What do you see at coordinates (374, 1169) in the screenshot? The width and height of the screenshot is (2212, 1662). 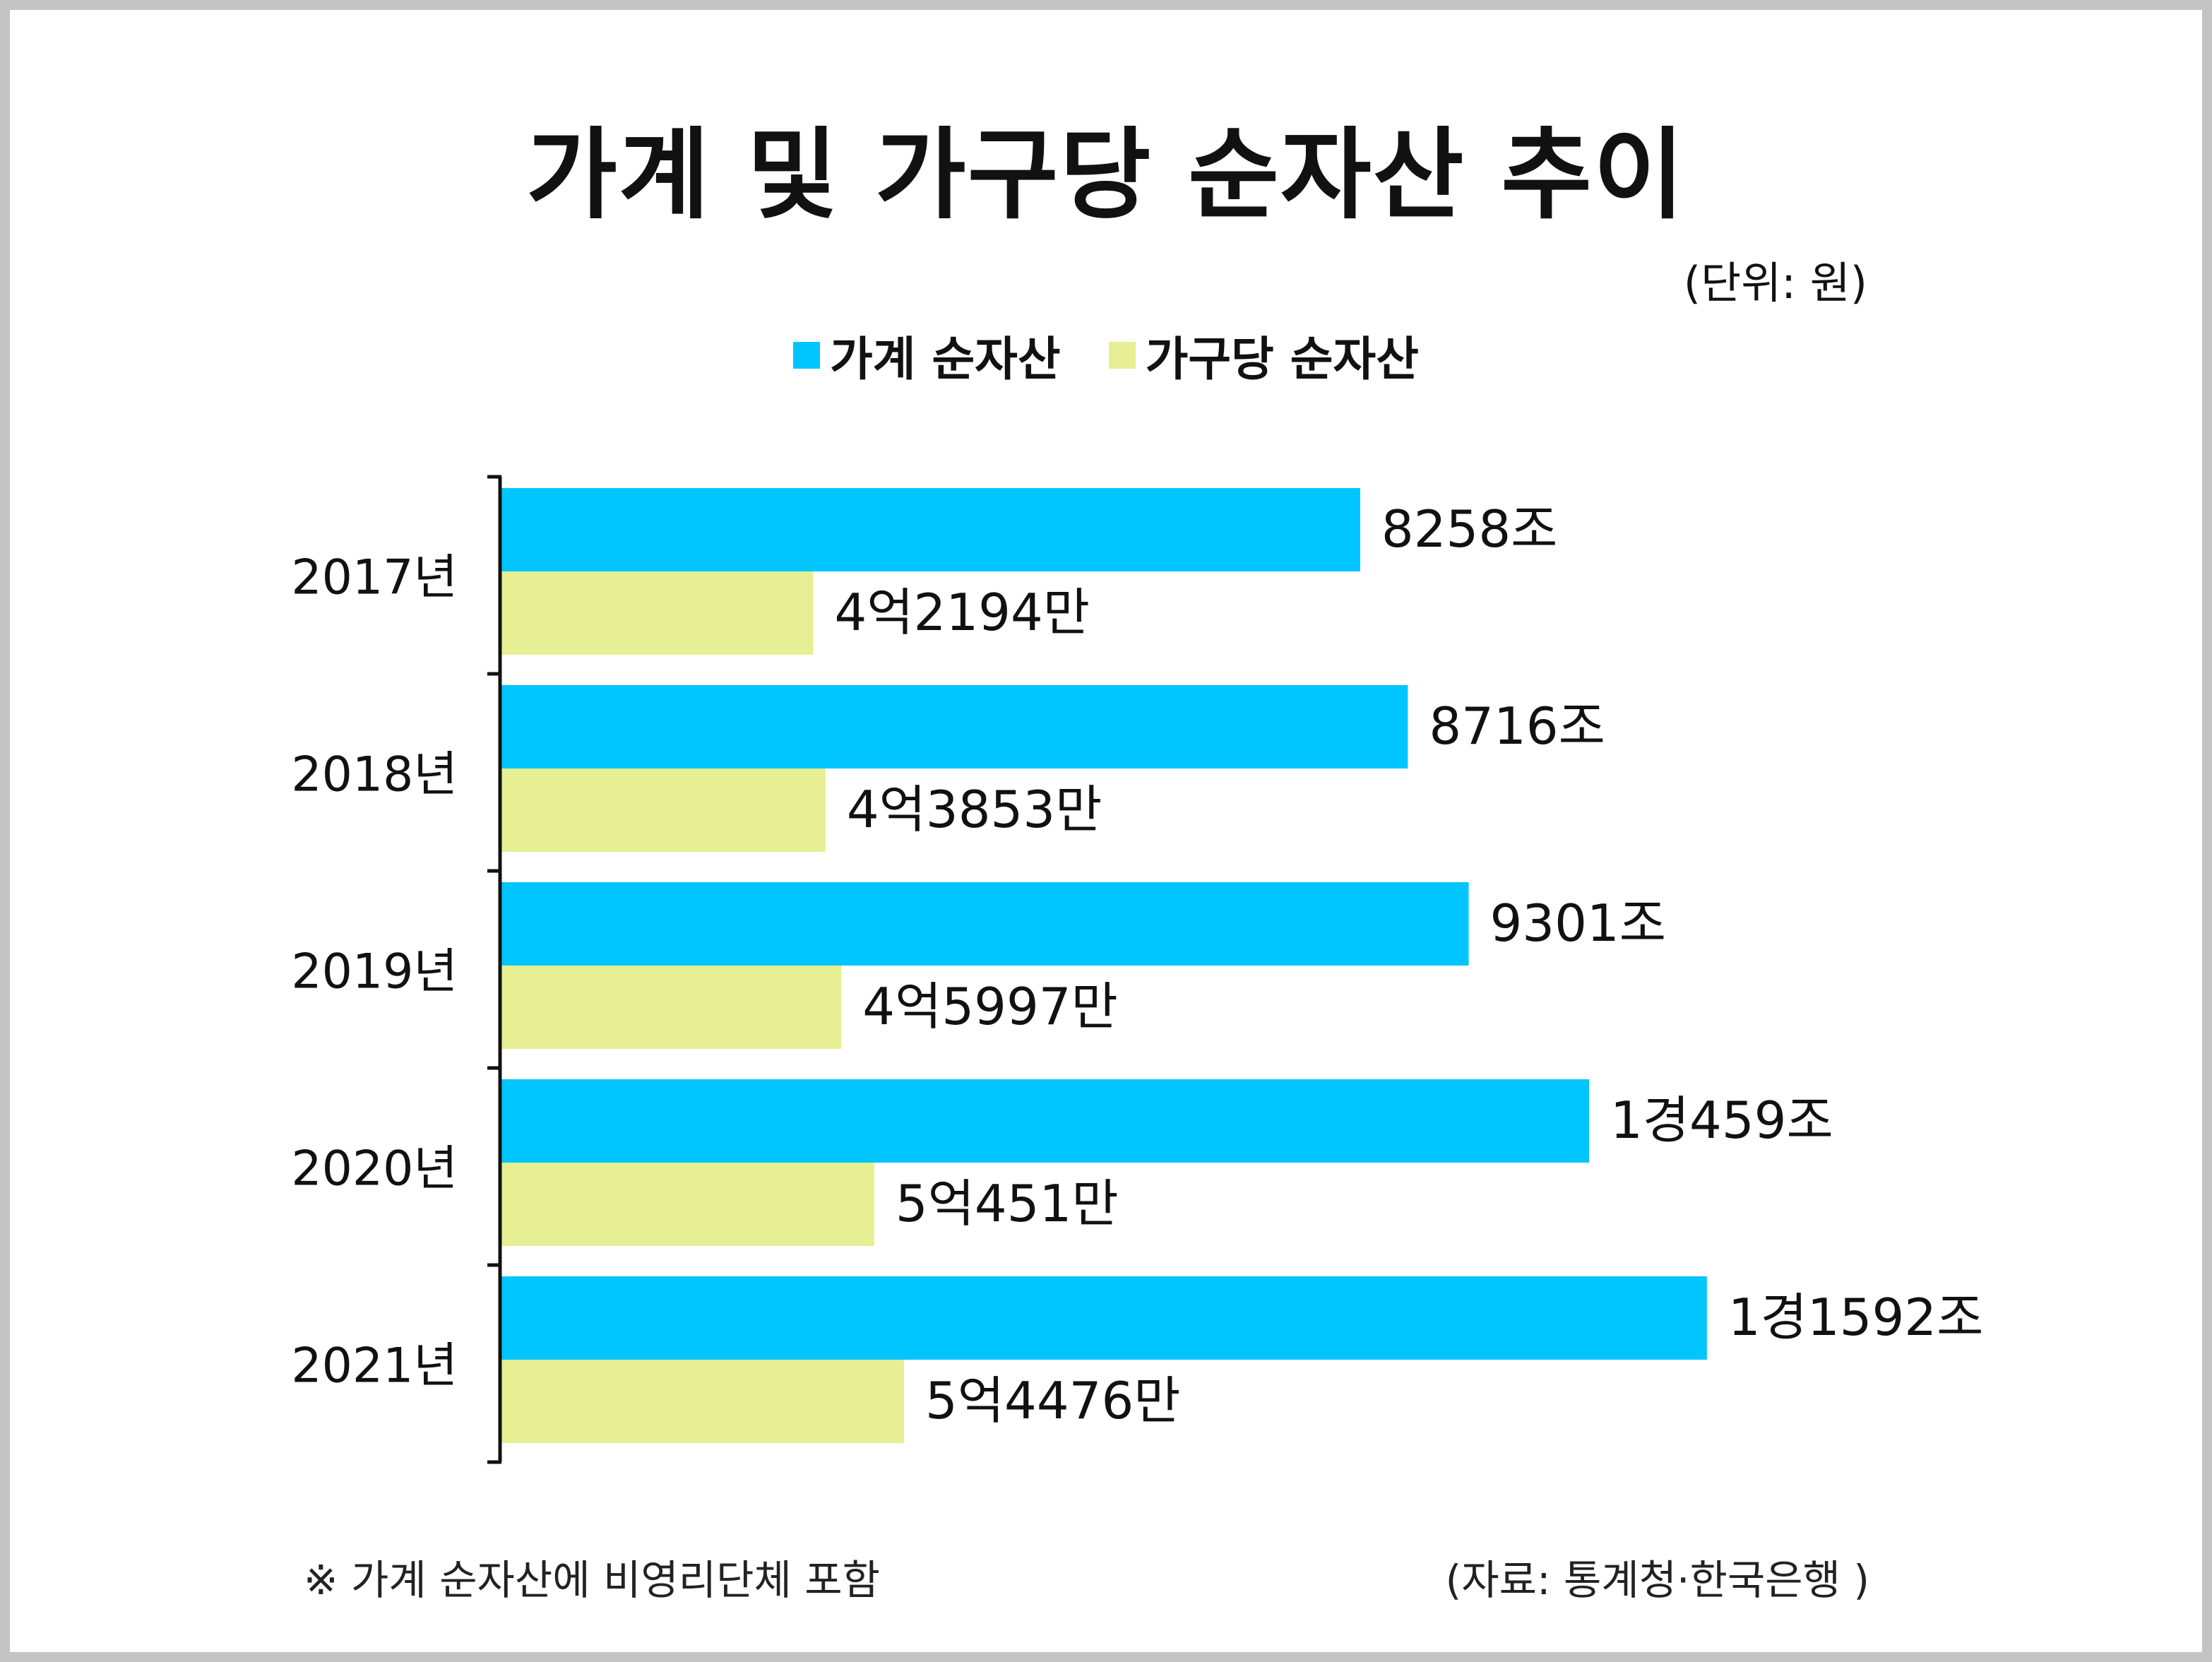 I see `category-label: 2020년` at bounding box center [374, 1169].